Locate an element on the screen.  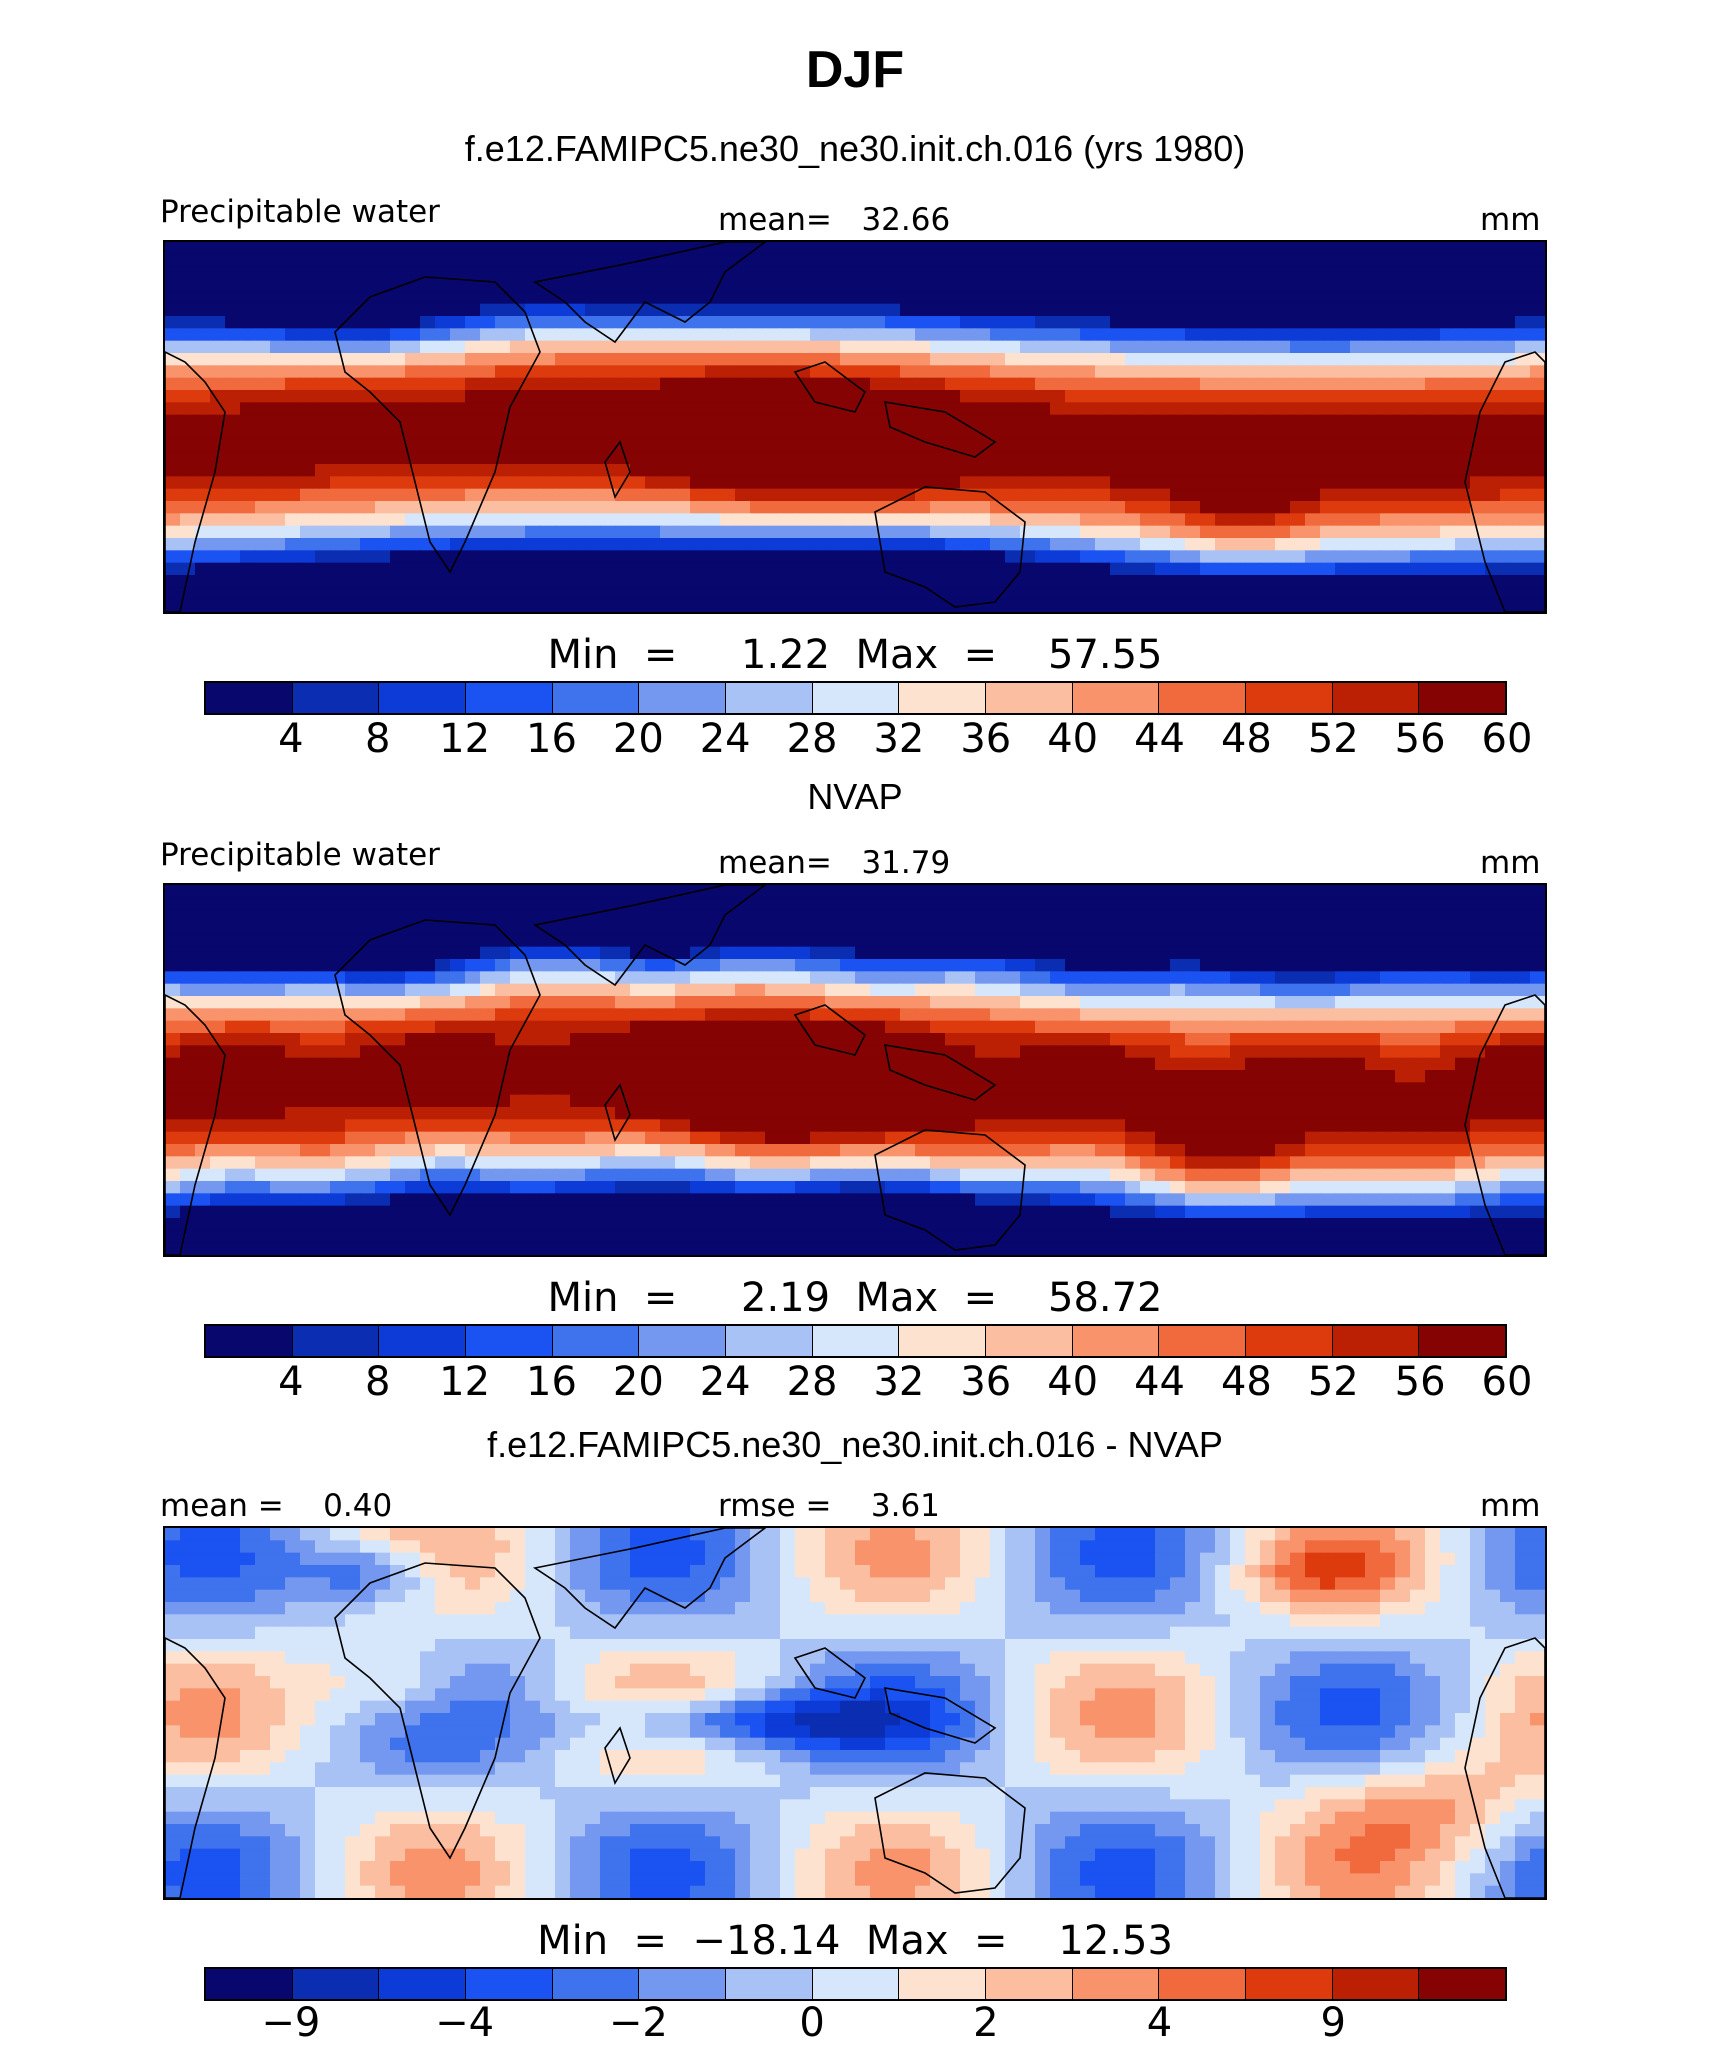
colorbar-swatch is located at coordinates (856, 698).